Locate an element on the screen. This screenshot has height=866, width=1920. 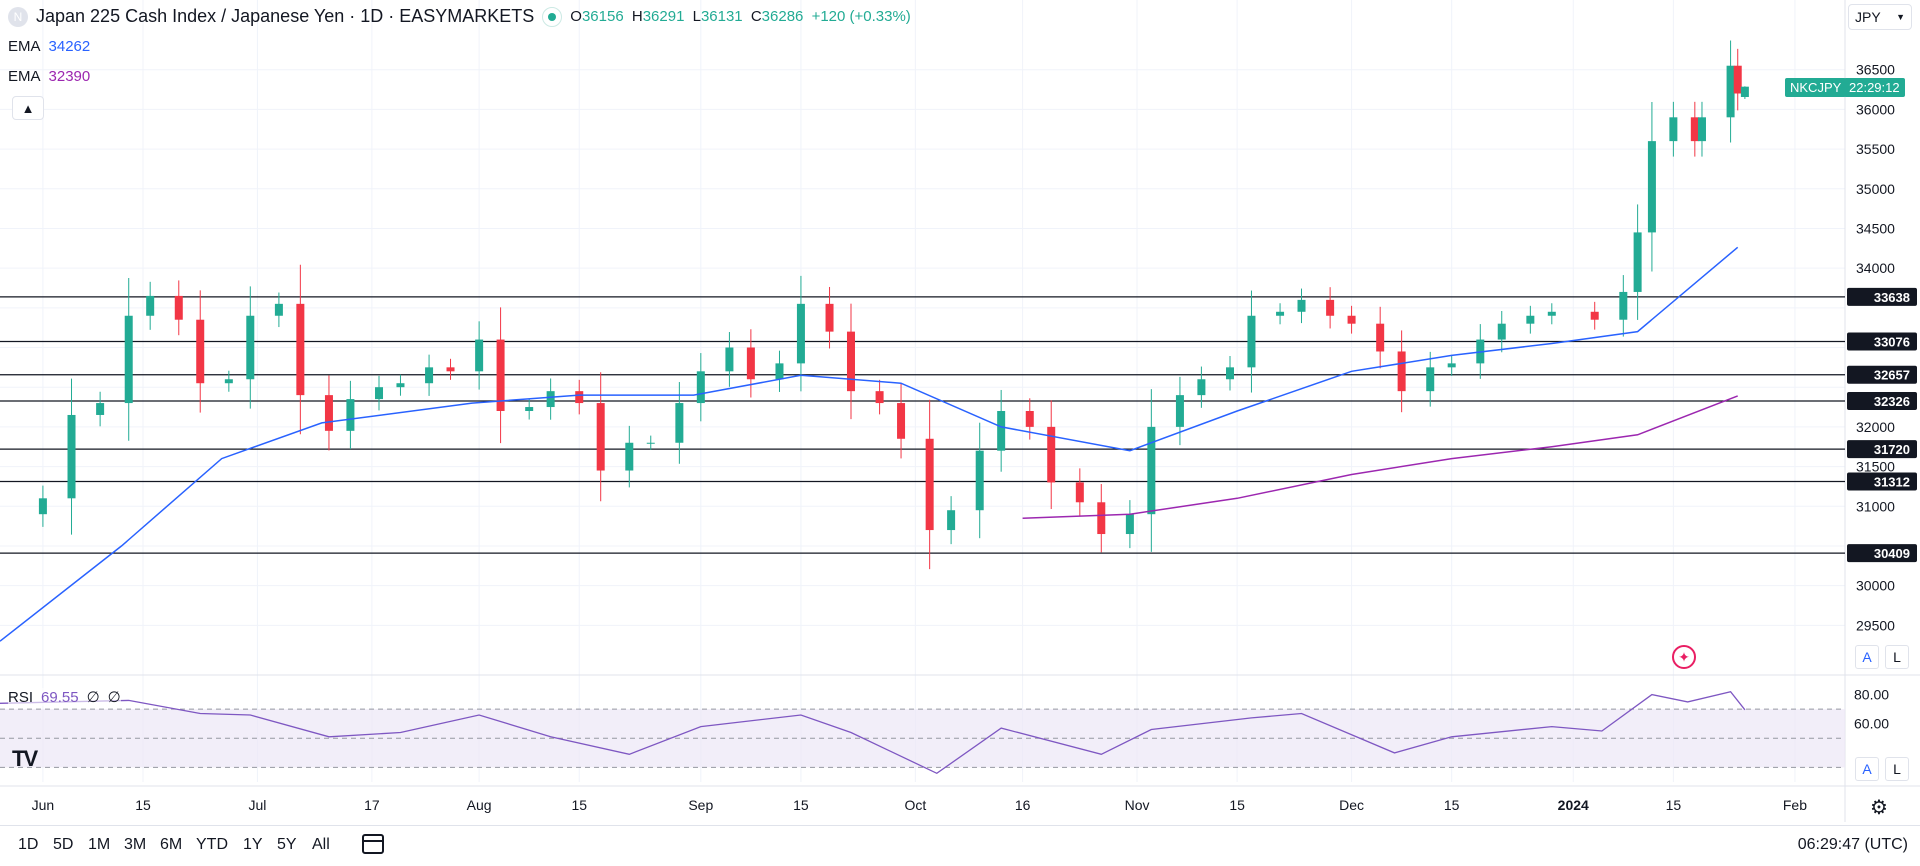
currency-value: JPY is located at coordinates (1868, 17).